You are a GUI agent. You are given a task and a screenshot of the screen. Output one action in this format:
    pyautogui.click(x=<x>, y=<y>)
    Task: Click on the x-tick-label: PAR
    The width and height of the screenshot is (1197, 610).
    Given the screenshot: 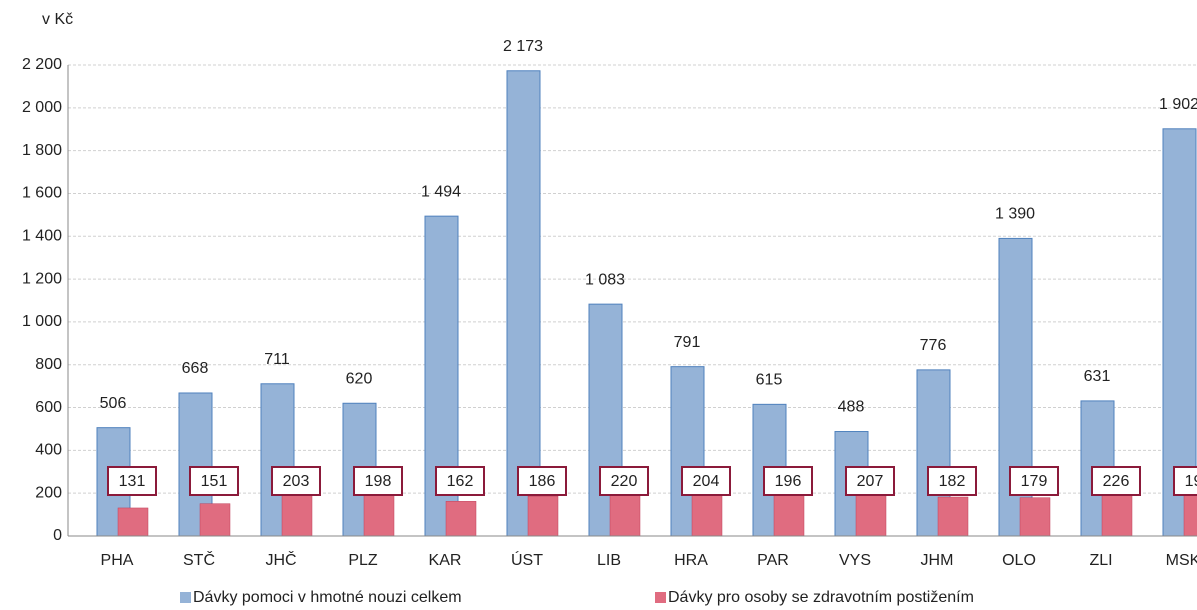 What is the action you would take?
    pyautogui.click(x=773, y=560)
    